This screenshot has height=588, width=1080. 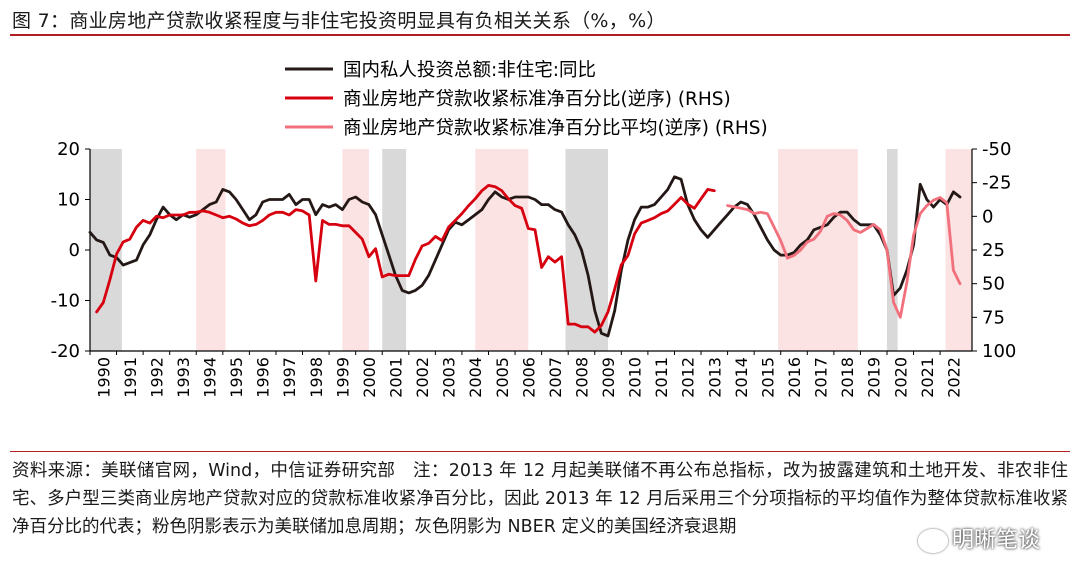 I want to click on x-tick-label: 2021, so click(x=927, y=377).